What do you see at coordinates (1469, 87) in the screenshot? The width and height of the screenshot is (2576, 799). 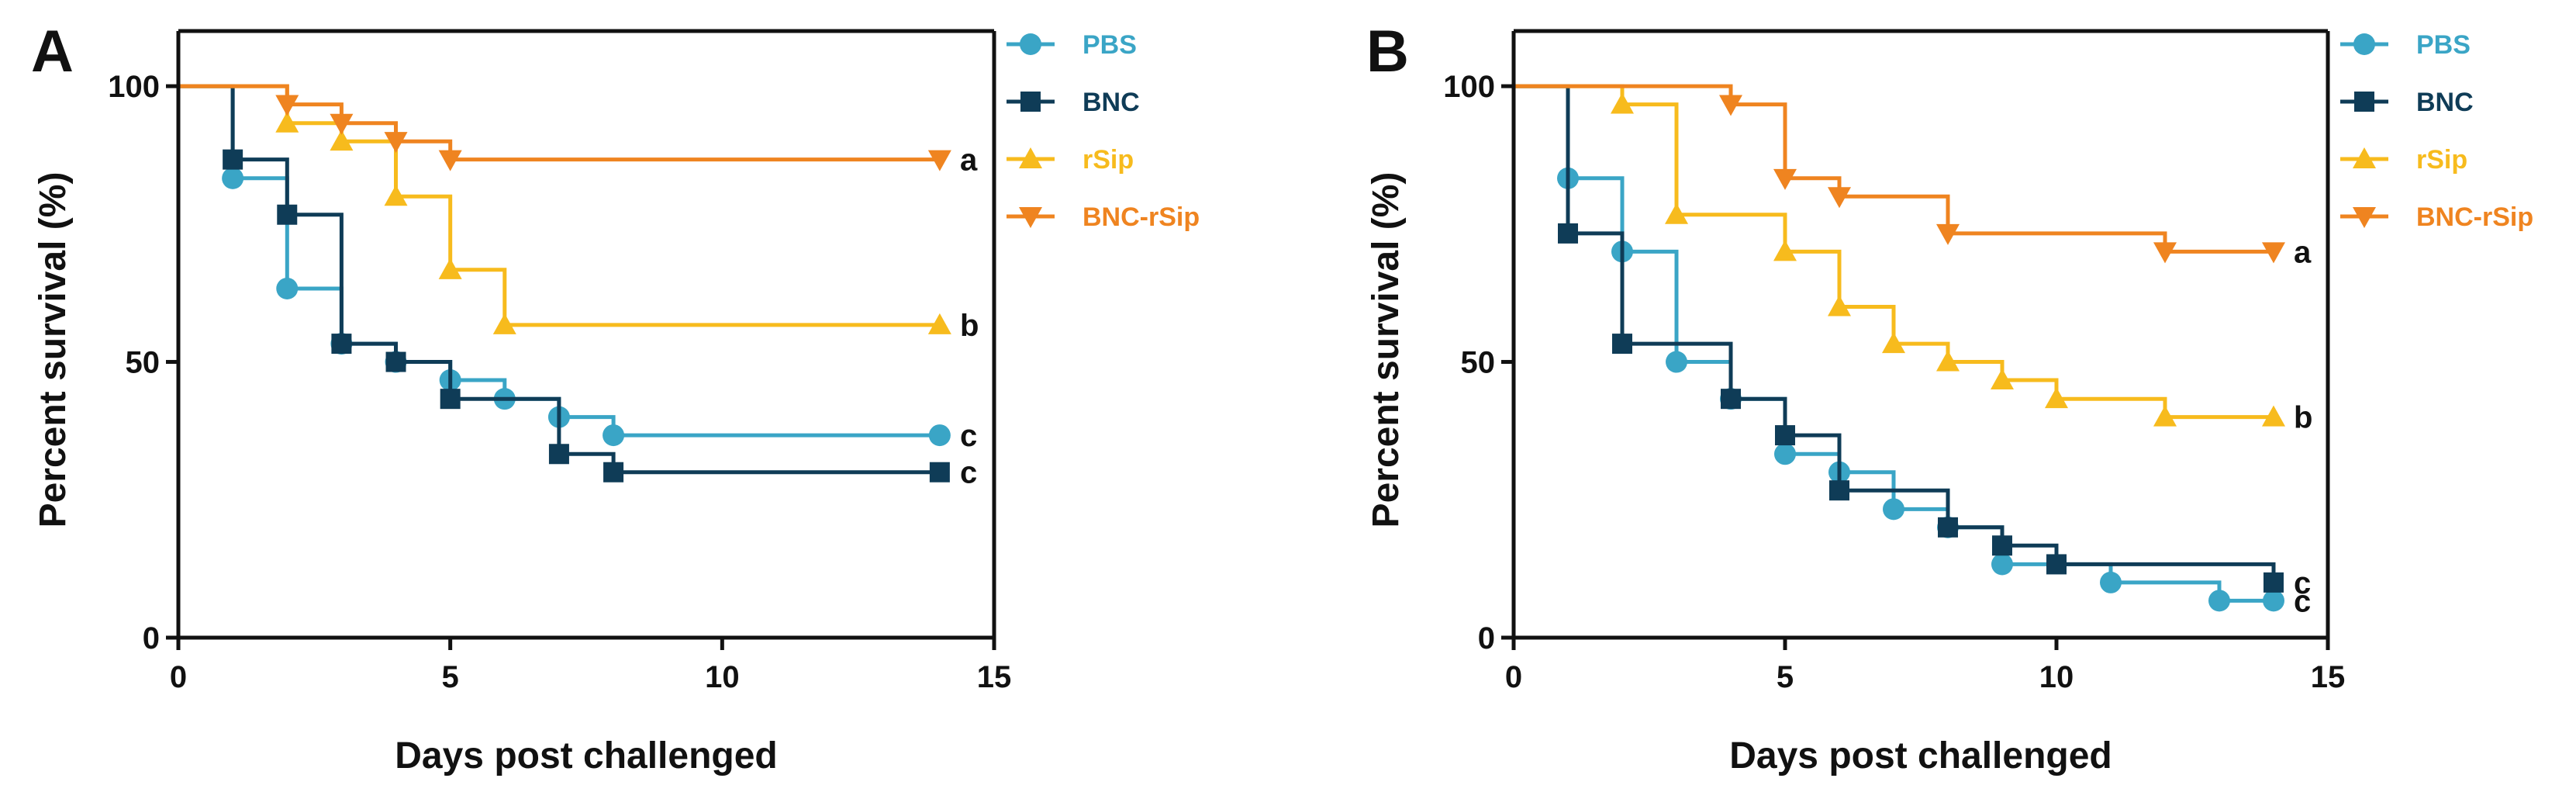 I see `y-tick-label: 100` at bounding box center [1469, 87].